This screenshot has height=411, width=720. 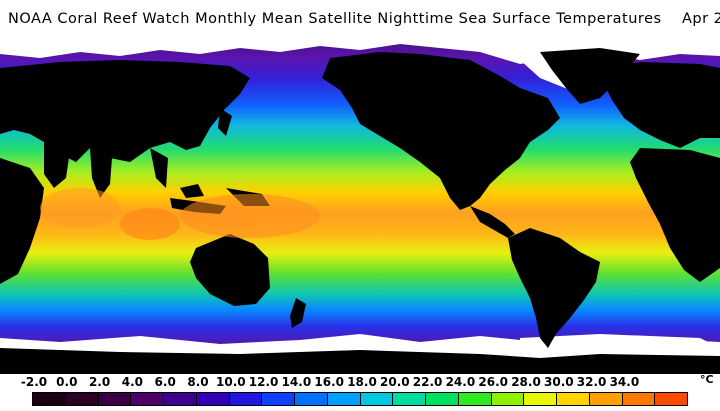 I want to click on colorbar-tick-label: 26.0, so click(x=493, y=382).